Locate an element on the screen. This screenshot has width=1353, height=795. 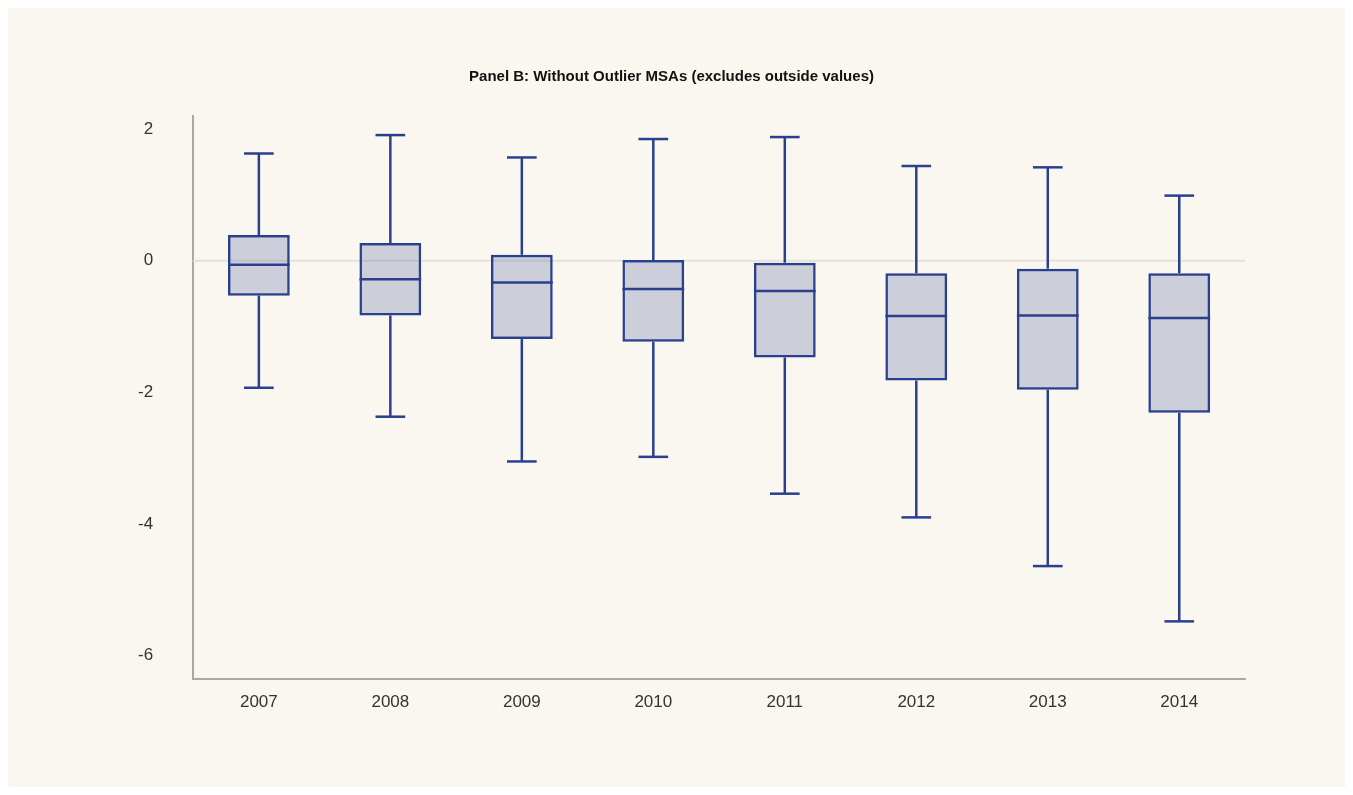
chart-title: Panel B: Without Outlier MSAs (excludes outside values) is located at coordinates (671, 76).